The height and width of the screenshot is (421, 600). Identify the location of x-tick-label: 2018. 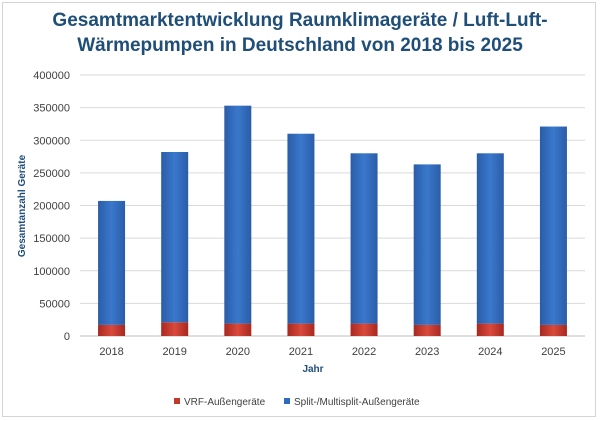
(111, 352).